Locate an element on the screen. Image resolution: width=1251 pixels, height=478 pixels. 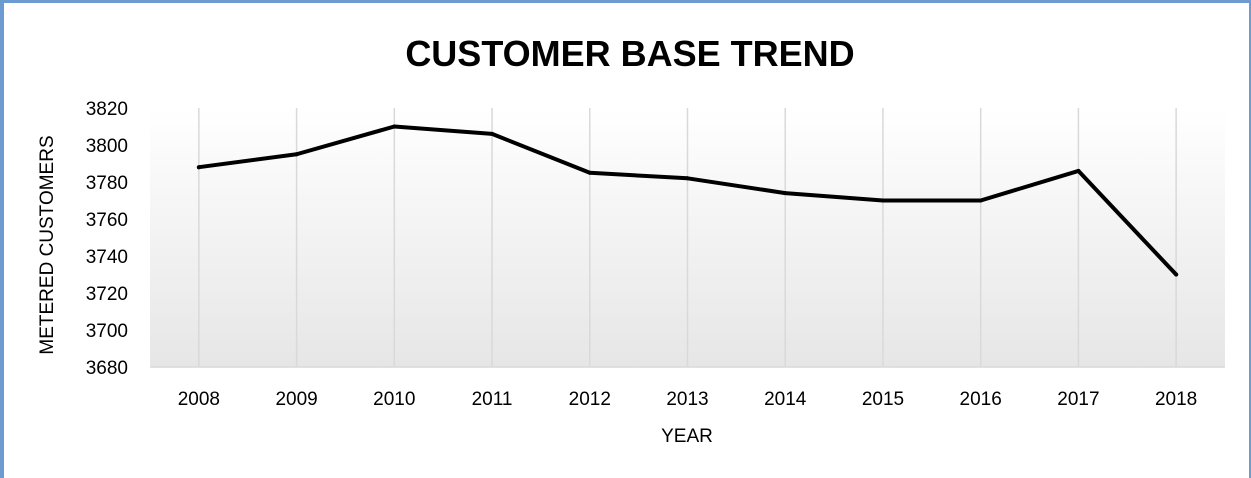
y-tick-label: 3760 is located at coordinates (107, 220).